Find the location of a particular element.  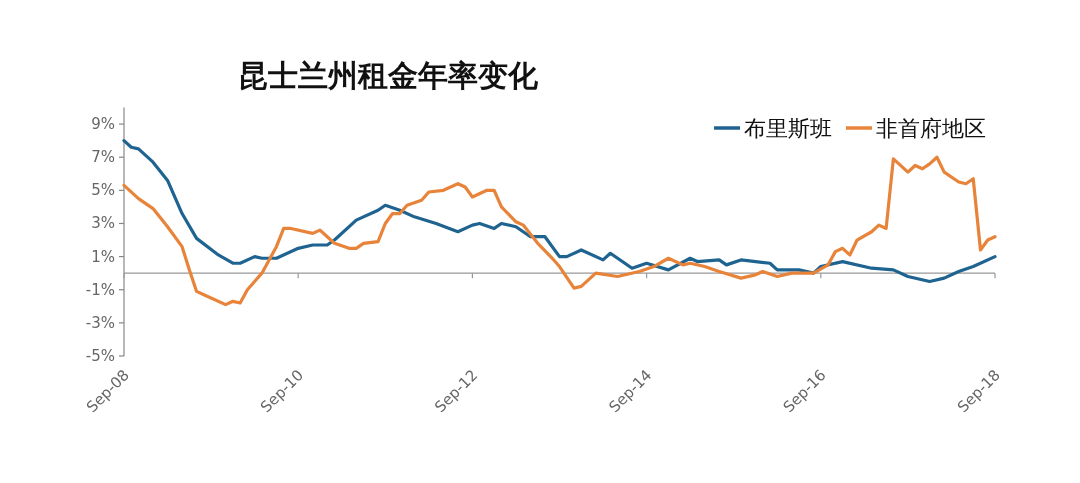

y-tick-label: 7% is located at coordinates (103, 157).